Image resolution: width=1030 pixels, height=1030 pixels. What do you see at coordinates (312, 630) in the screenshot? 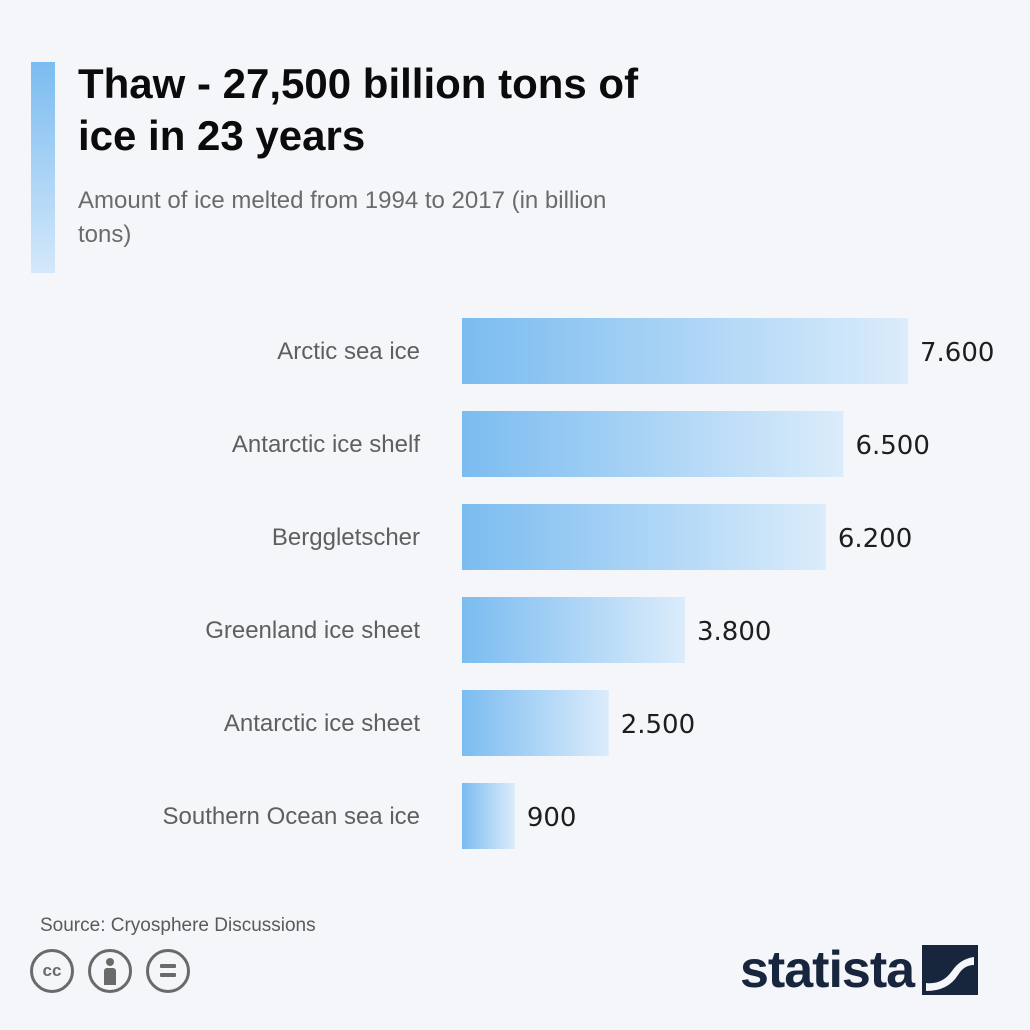
I see `category-label: Greenland ice sheet` at bounding box center [312, 630].